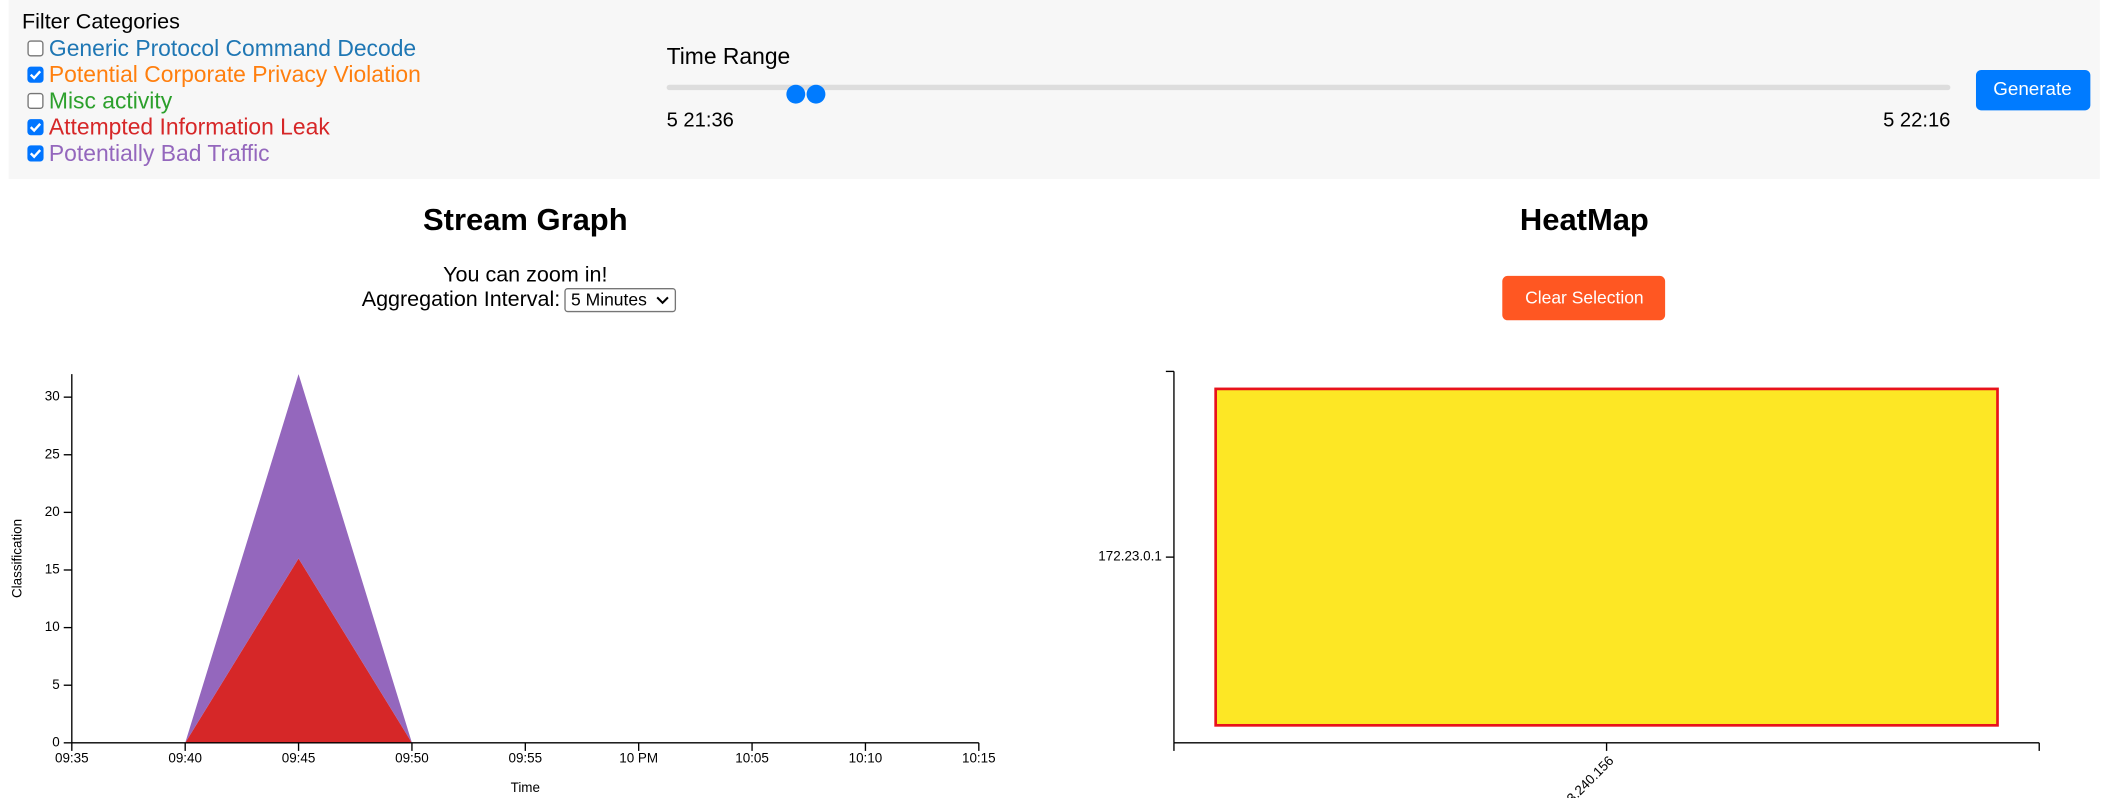 The image size is (2107, 798). I want to click on zoom-note: You can zoom in!, so click(525, 275).